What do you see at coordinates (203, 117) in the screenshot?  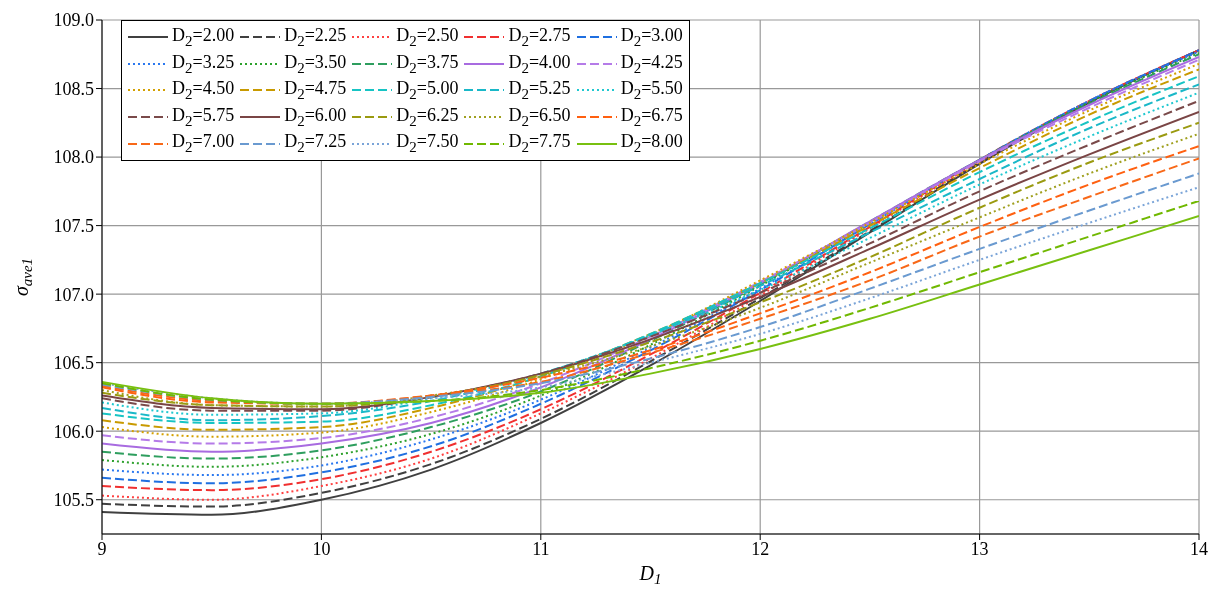 I see `legend-label: D$_{2}$=5.75` at bounding box center [203, 117].